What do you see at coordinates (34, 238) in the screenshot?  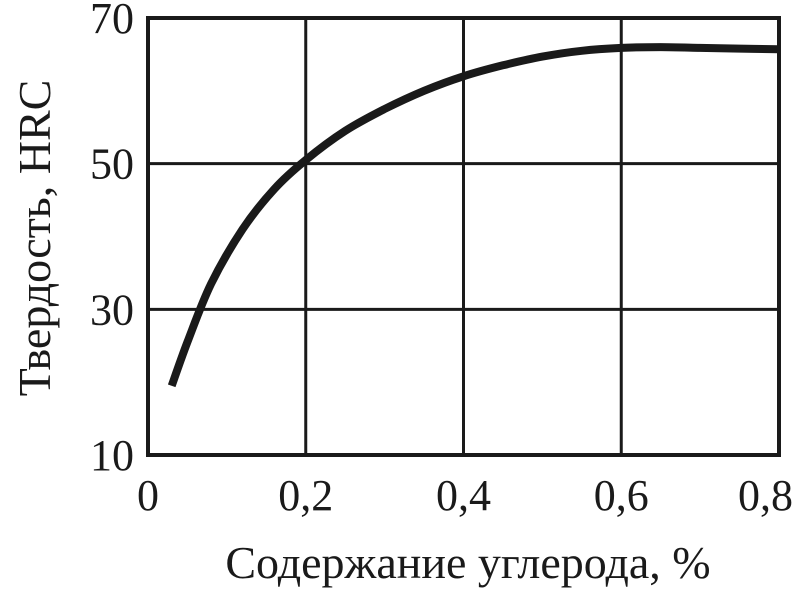 I see `y-axis-label: Твердость, HRC` at bounding box center [34, 238].